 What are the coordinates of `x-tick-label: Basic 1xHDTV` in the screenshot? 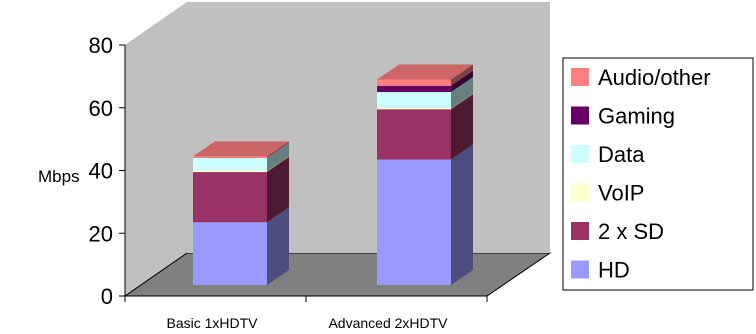 It's located at (212, 323).